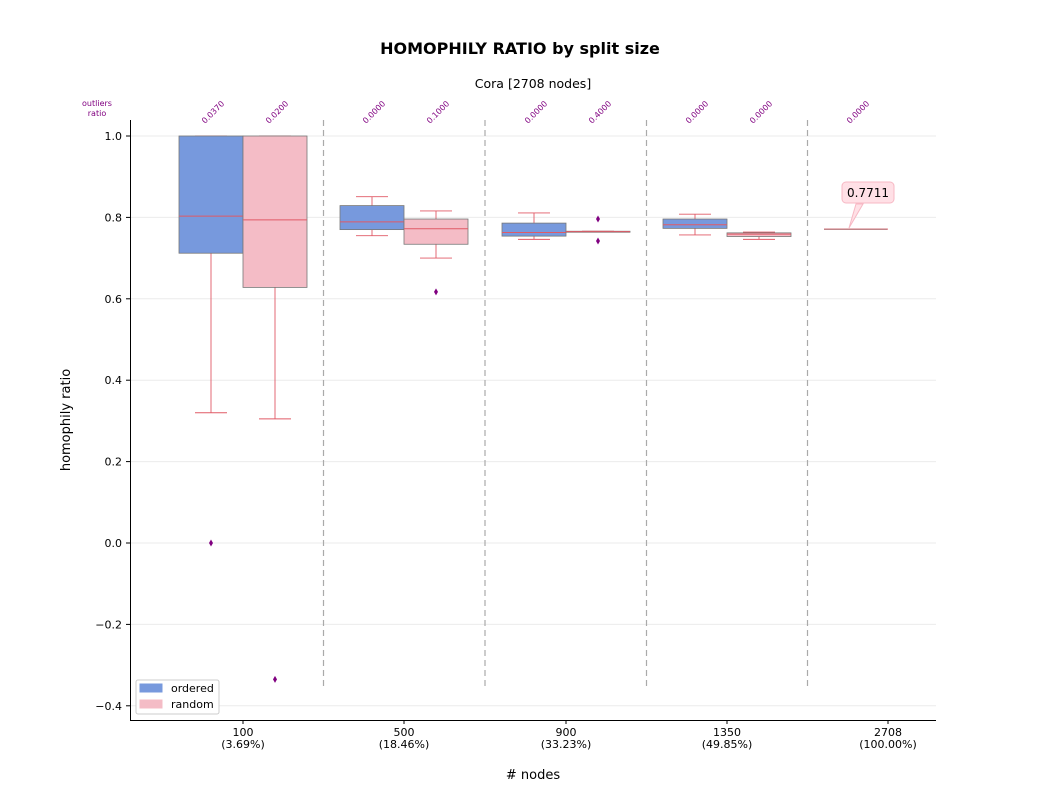  I want to click on legend-label-ordered: ordered, so click(192, 688).